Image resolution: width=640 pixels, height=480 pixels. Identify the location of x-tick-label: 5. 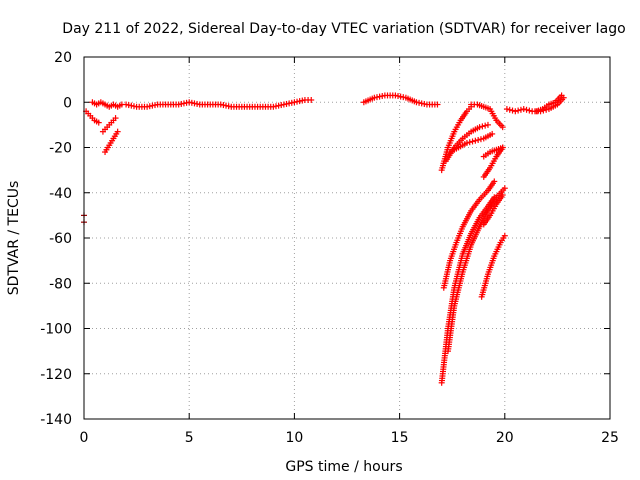
(189, 438).